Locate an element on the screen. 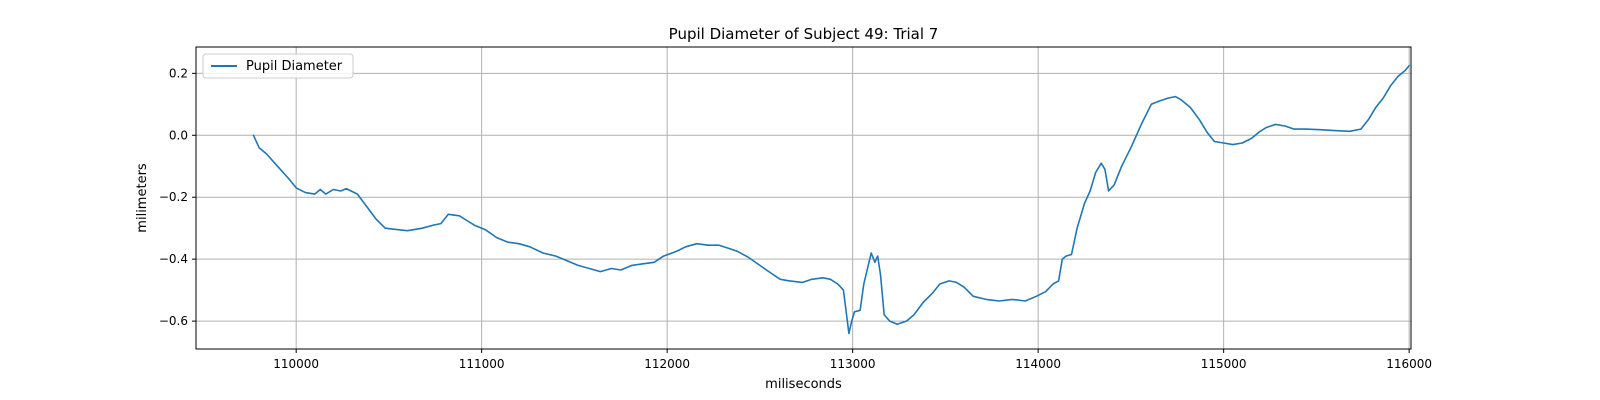  y-axis-label: milimeters is located at coordinates (142, 198).